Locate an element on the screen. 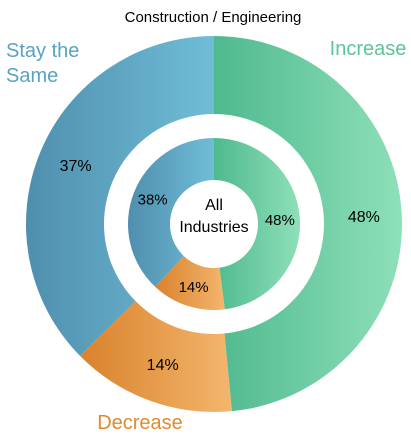  category-label-decrease: Decrease is located at coordinates (140, 423).